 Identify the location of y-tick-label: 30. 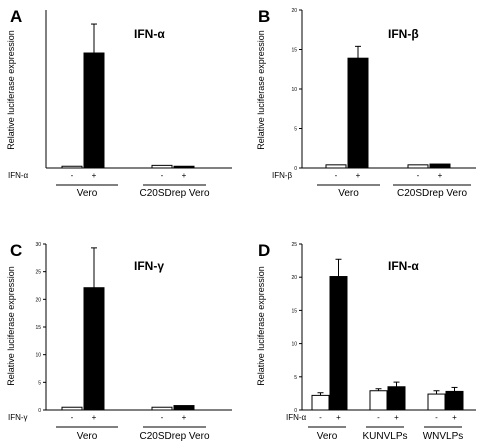
(38, 245).